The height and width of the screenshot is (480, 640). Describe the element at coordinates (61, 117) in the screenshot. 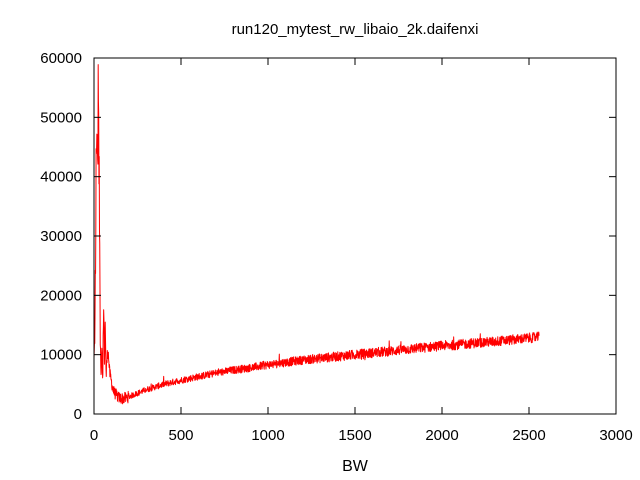

I see `y-tick-label: 50000` at that location.